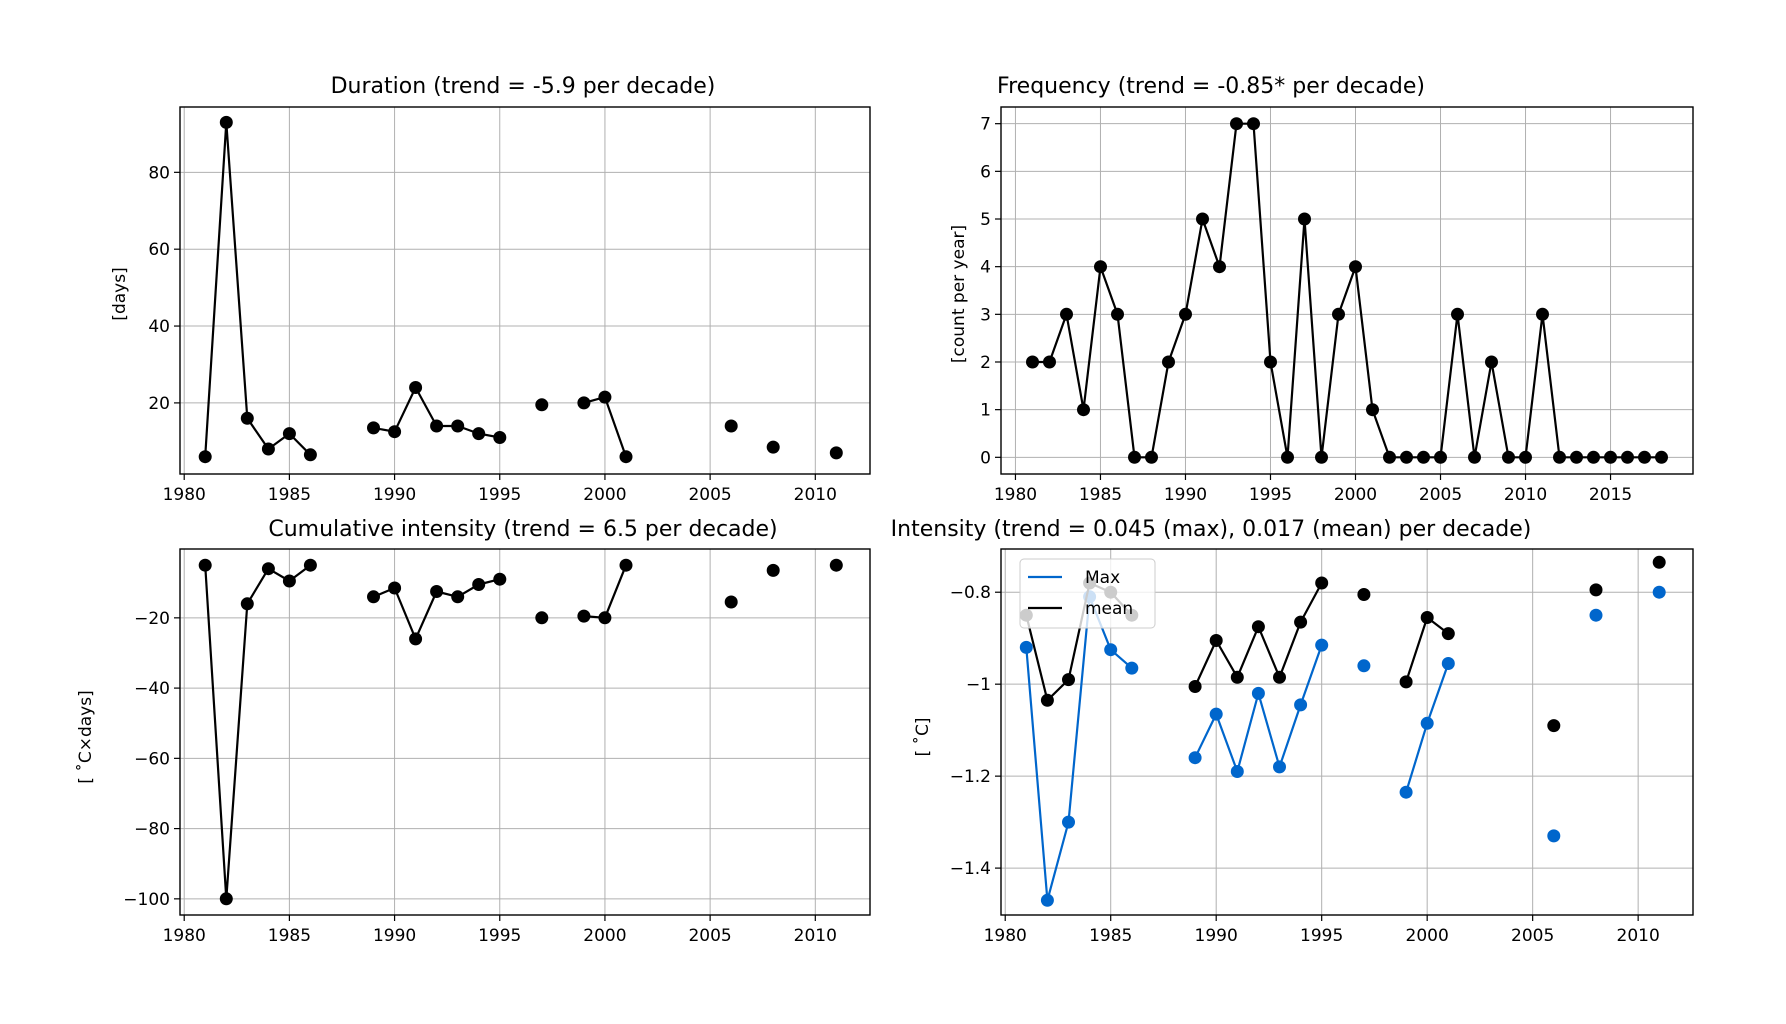  I want to click on duration-tick-label-x: 1980, so click(184, 495).